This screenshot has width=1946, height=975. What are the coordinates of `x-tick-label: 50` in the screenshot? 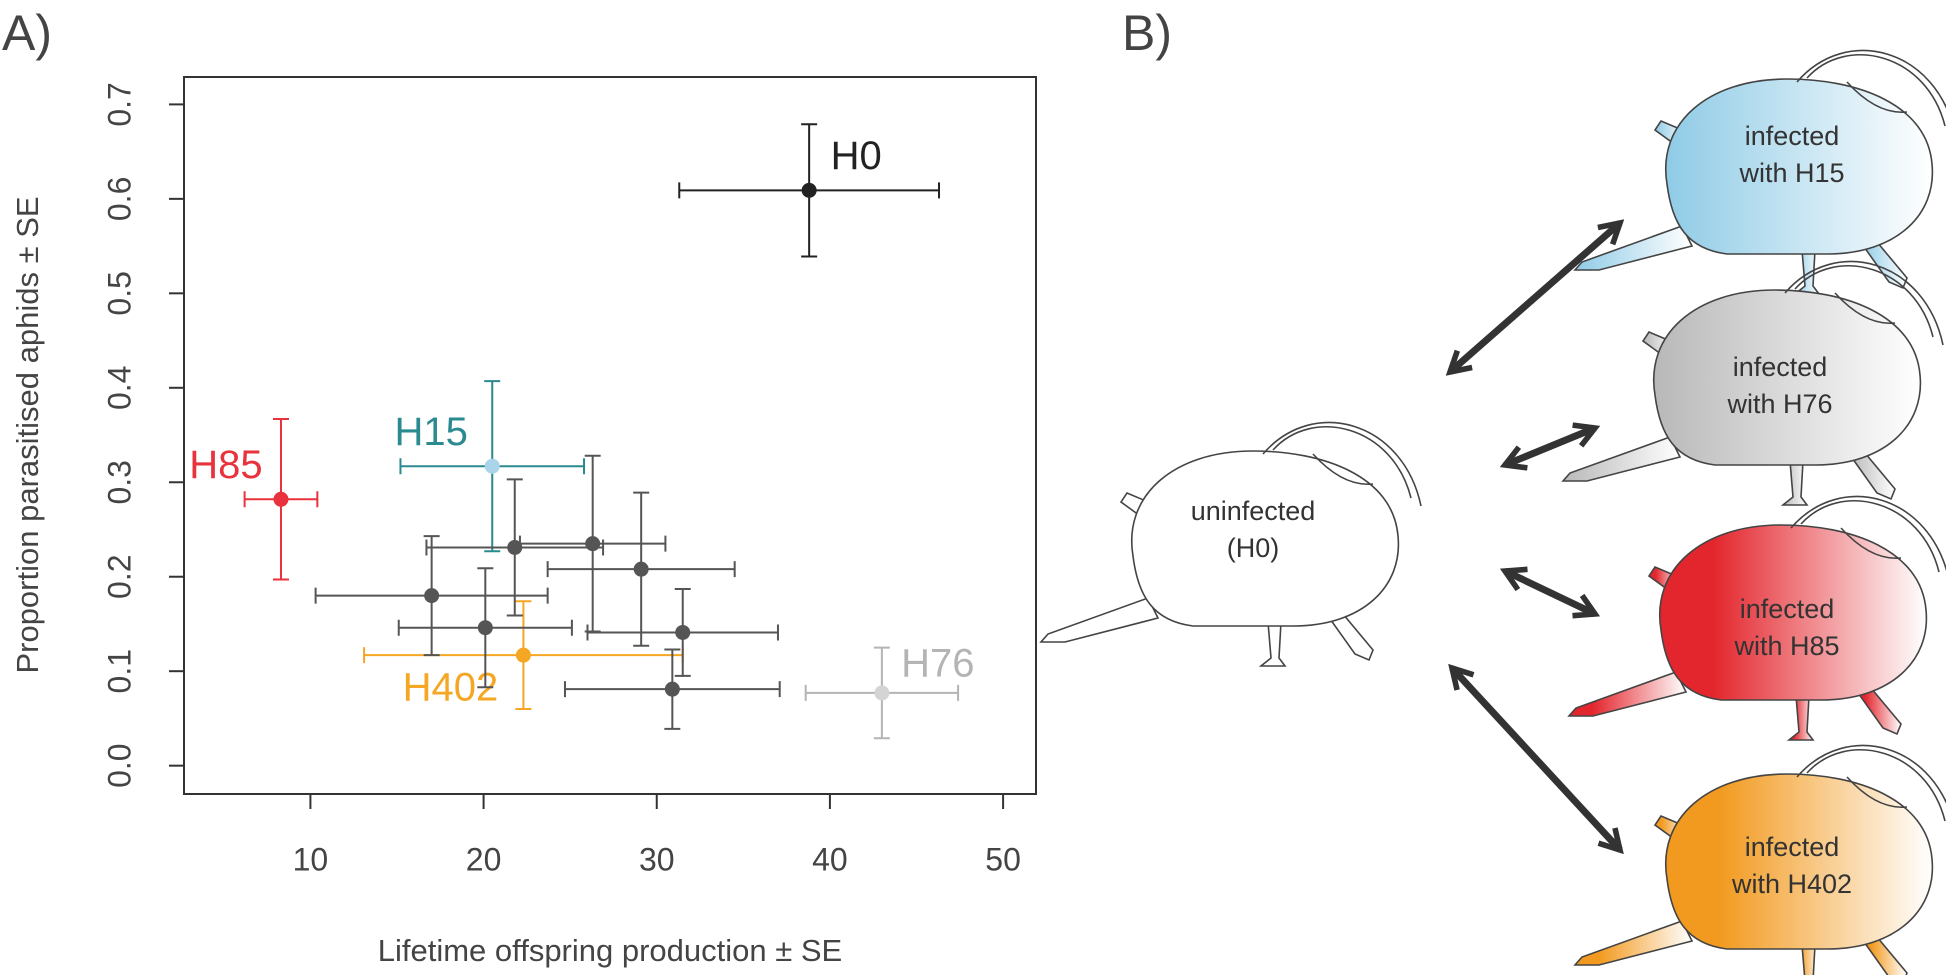 It's located at (1003, 859).